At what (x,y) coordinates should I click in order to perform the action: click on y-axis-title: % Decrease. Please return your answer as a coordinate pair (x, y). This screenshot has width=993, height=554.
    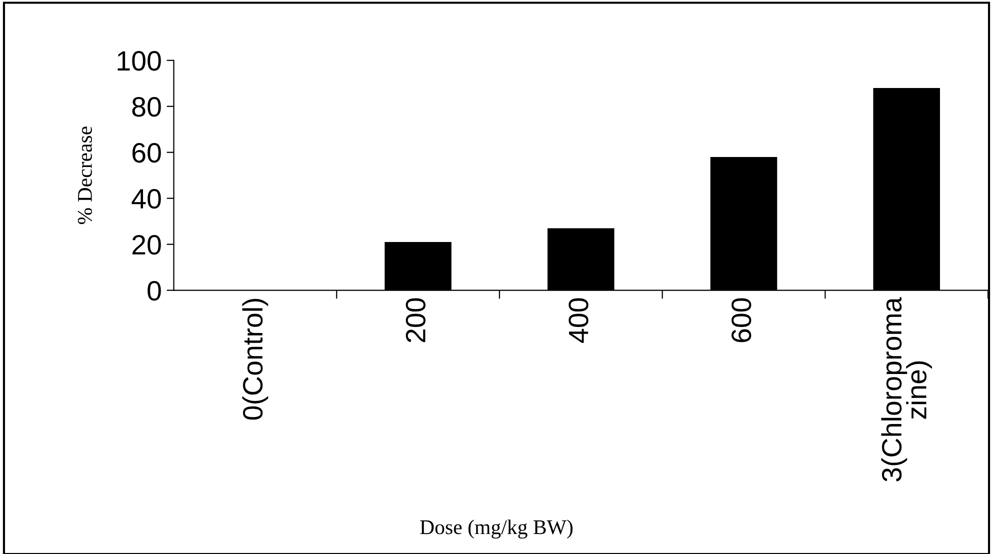
    Looking at the image, I should click on (85, 175).